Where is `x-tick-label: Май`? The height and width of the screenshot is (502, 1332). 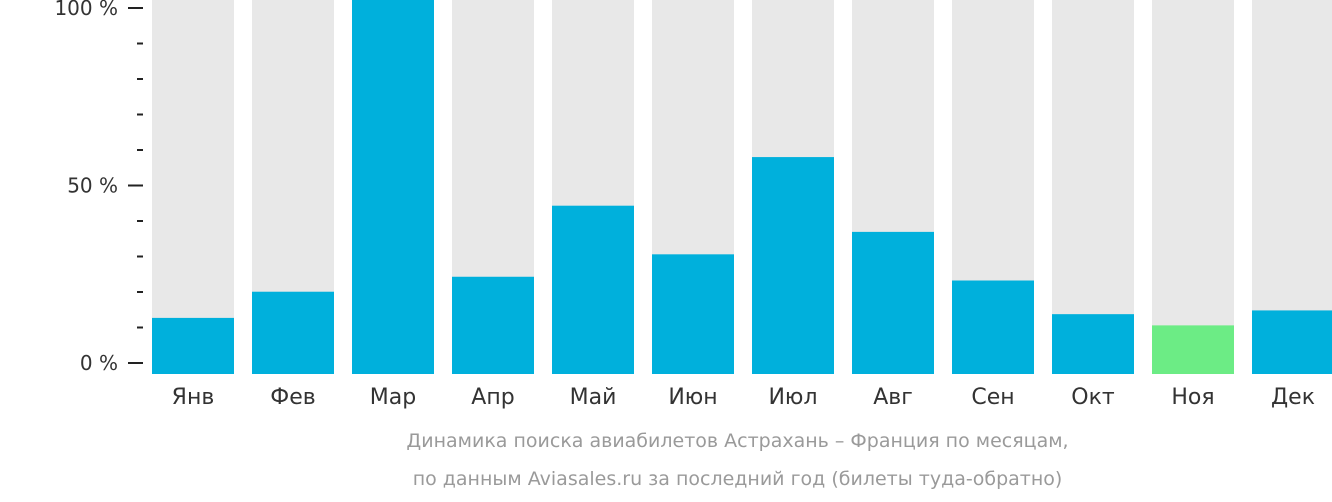 x-tick-label: Май is located at coordinates (593, 397).